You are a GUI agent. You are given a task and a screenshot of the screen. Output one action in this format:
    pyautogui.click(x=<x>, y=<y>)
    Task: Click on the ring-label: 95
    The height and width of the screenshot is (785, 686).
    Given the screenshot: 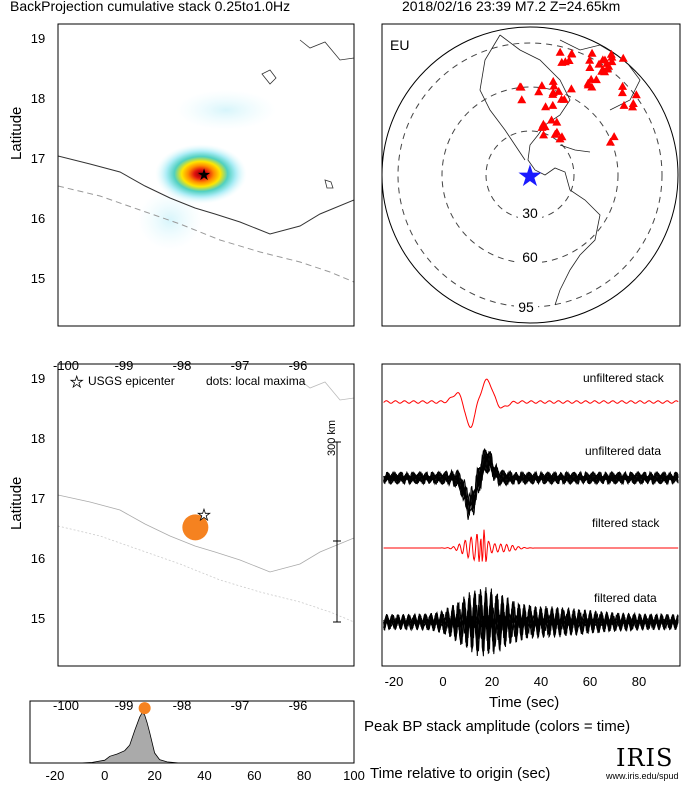 What is the action you would take?
    pyautogui.click(x=526, y=307)
    